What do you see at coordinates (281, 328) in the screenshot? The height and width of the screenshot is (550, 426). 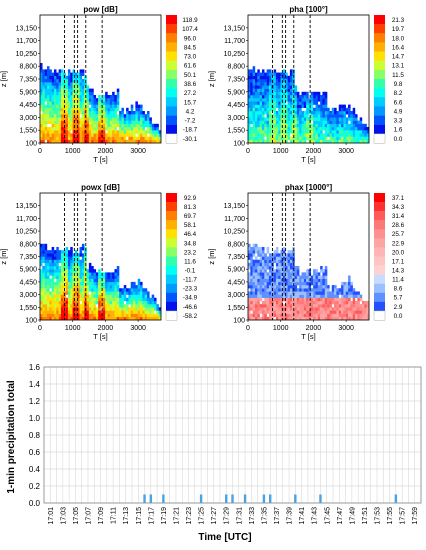 I see `x-tick-label: 1000` at bounding box center [281, 328].